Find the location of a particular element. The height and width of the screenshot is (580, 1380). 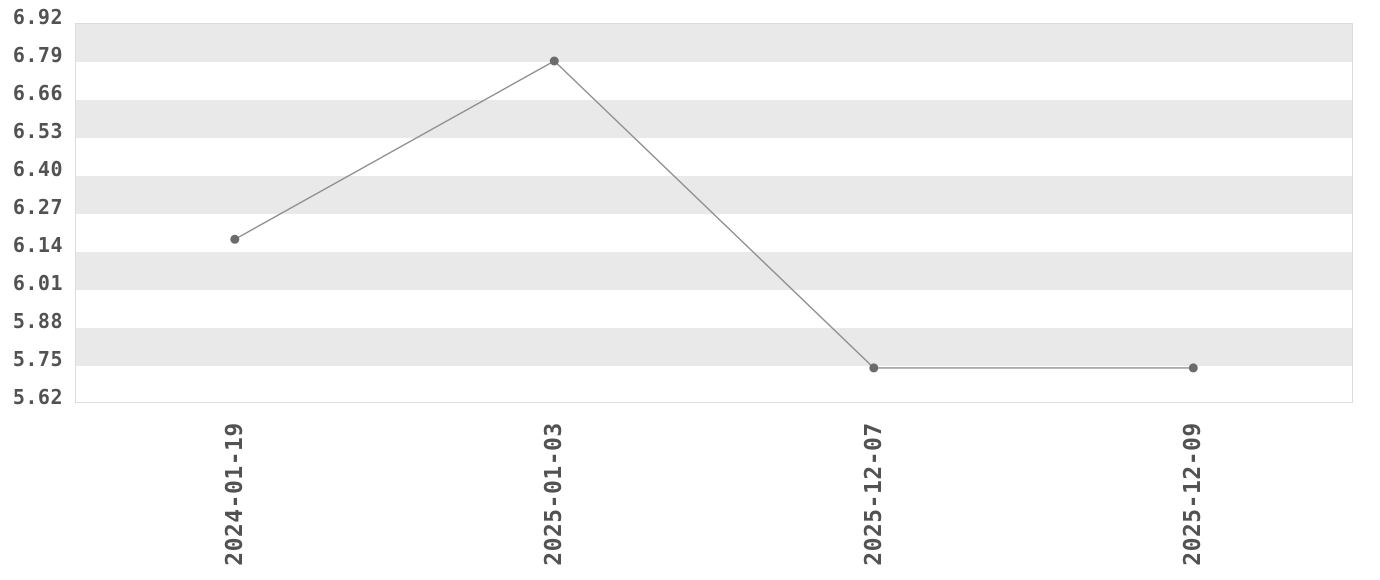

y-tick-label: 6.66 is located at coordinates (37, 93).